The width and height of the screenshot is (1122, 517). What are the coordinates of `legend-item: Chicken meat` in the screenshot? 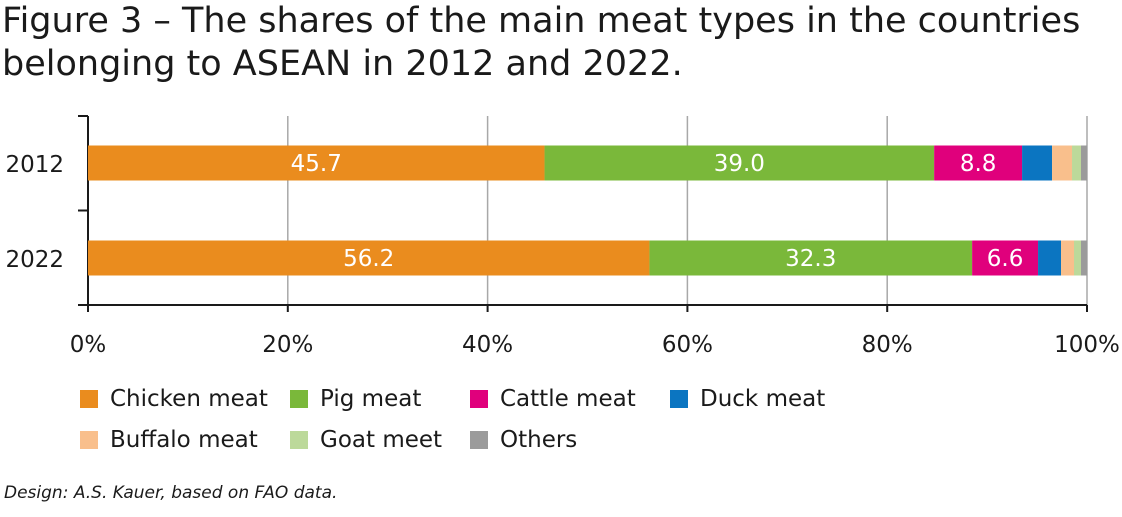 It's located at (185, 399).